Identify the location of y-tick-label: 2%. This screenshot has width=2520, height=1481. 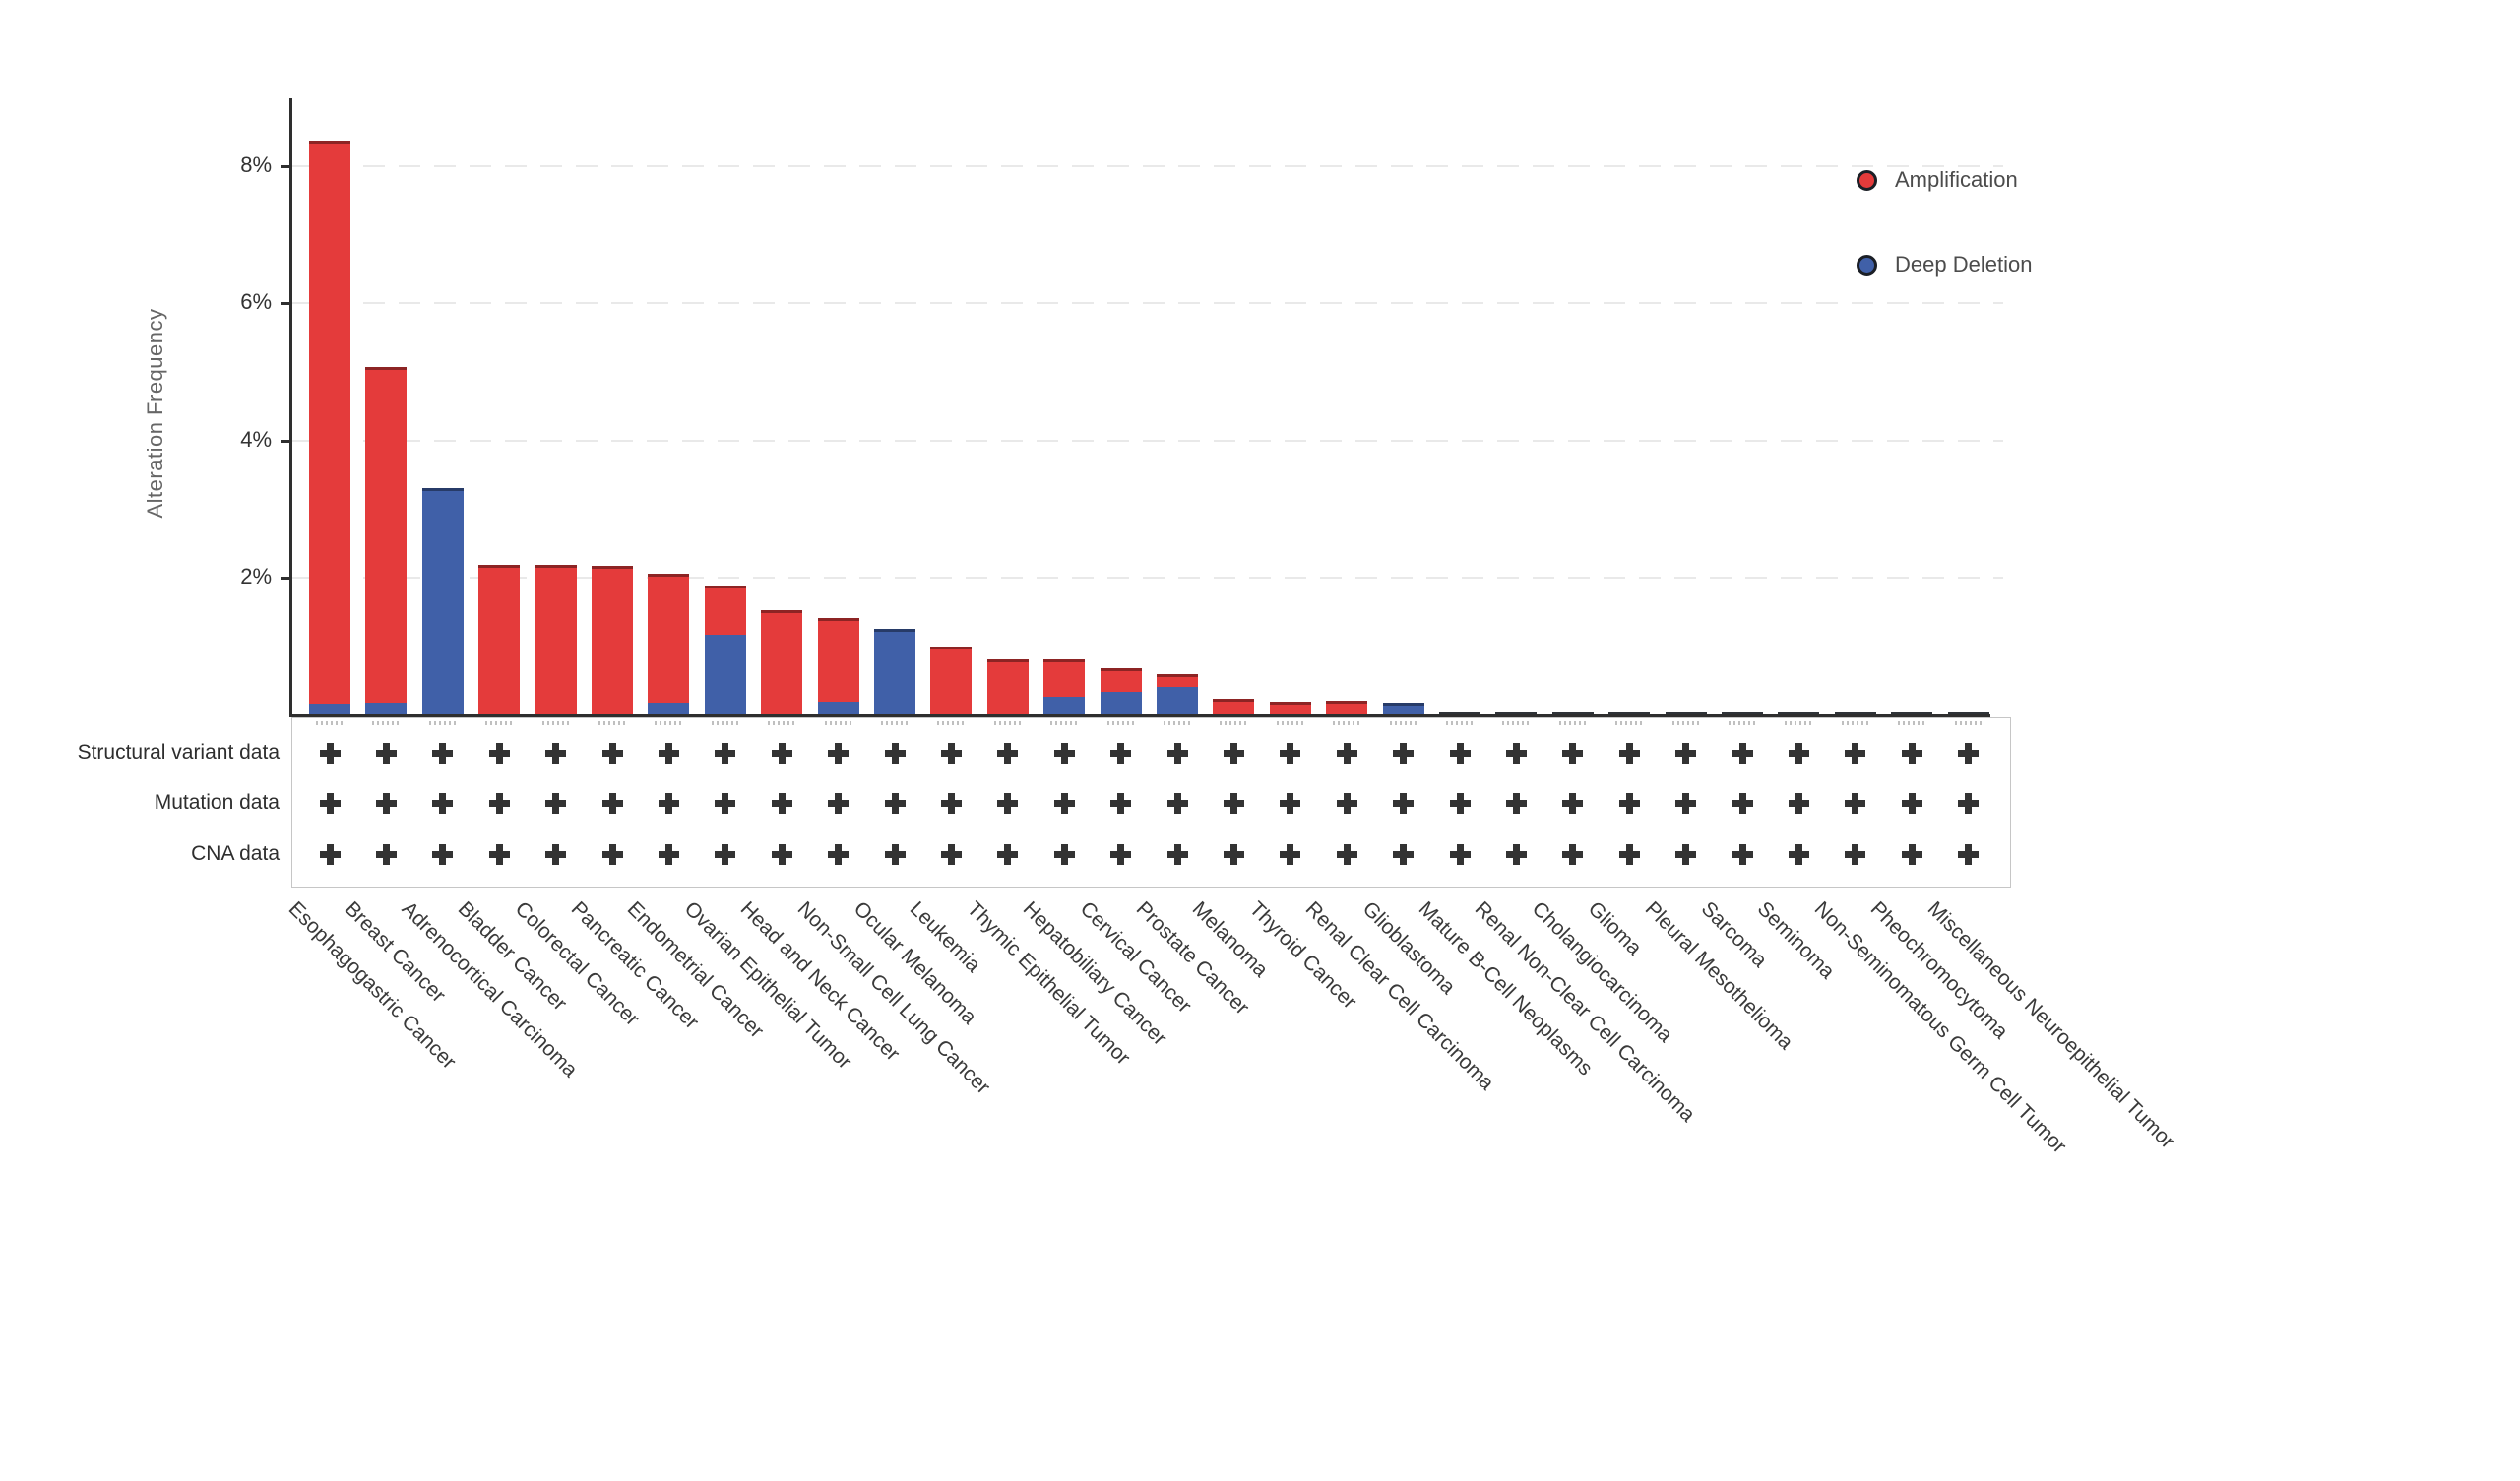
(256, 575).